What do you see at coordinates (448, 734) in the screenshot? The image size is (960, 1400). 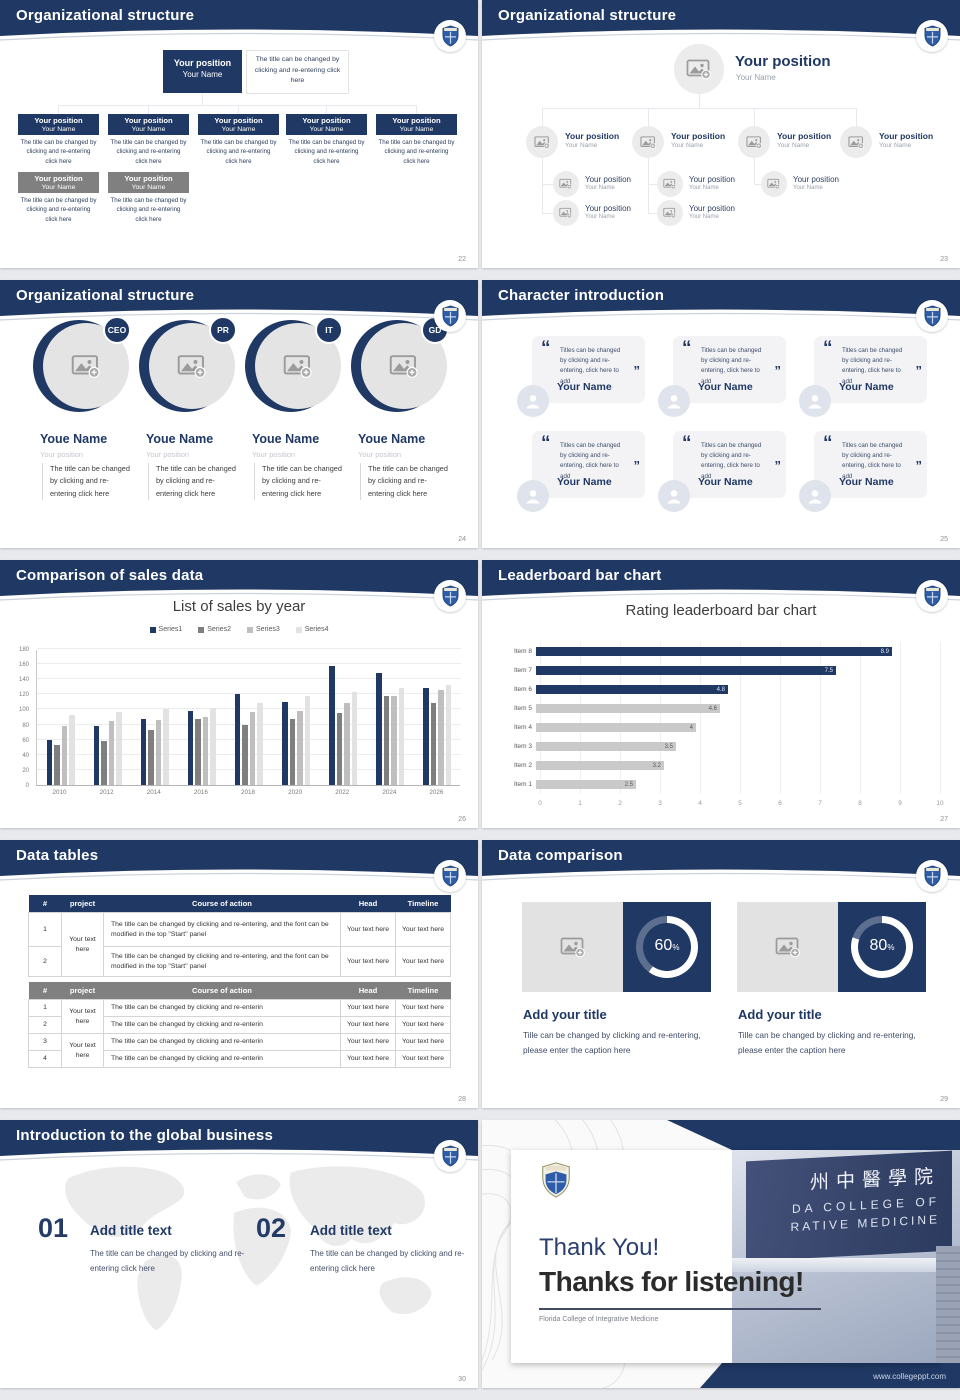 I see `bar-Series4-2026` at bounding box center [448, 734].